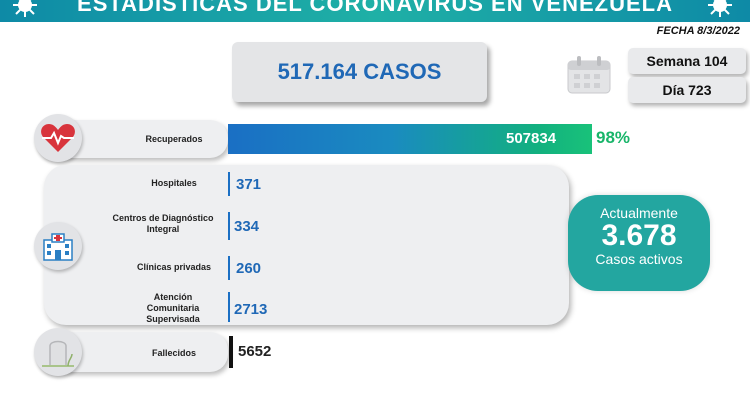 This screenshot has height=400, width=750. I want to click on week-label: Semana 104, so click(687, 61).